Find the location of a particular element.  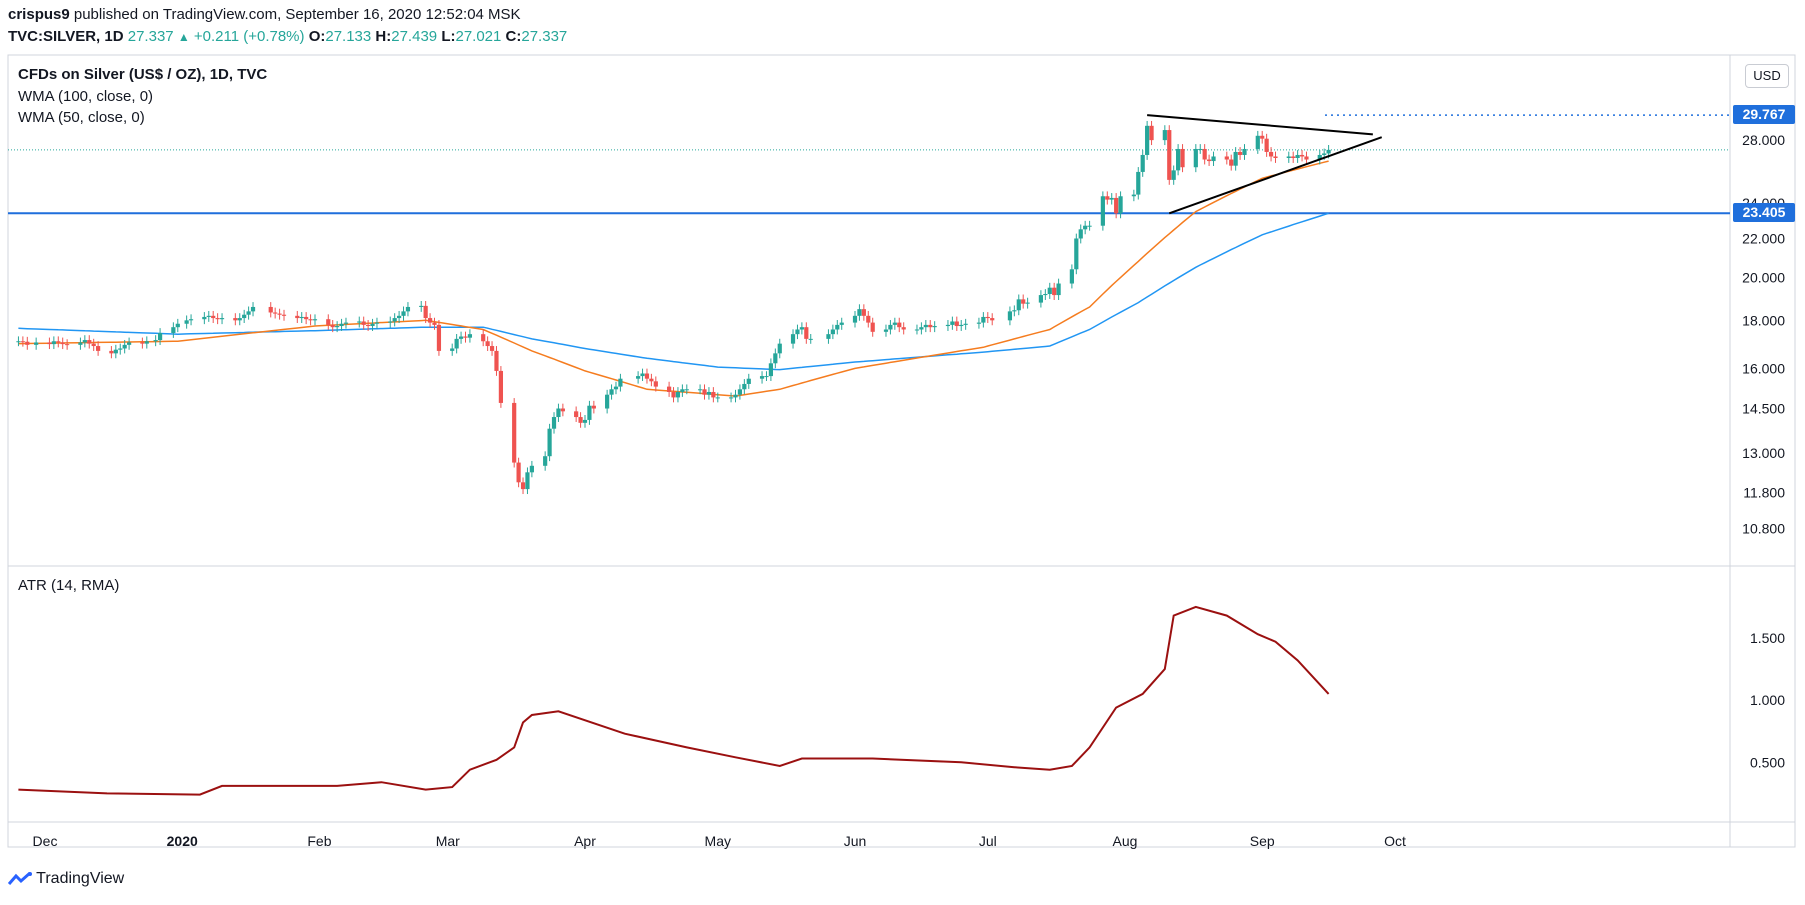

time-tick-label: Feb is located at coordinates (319, 841).